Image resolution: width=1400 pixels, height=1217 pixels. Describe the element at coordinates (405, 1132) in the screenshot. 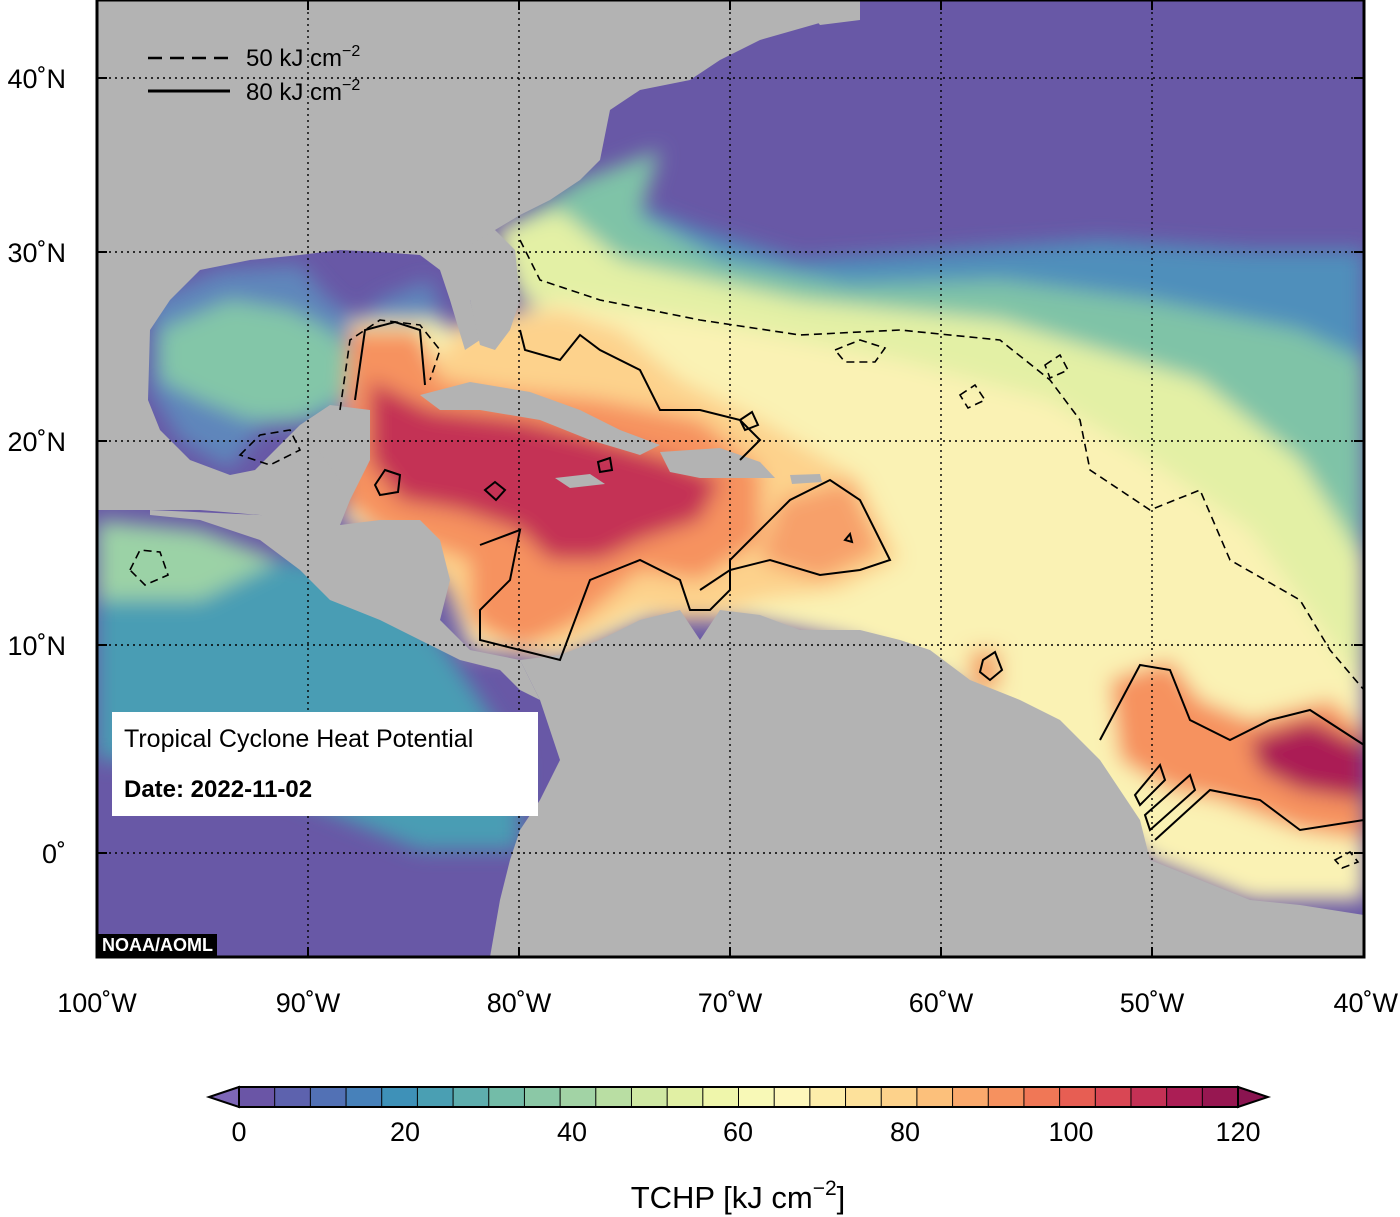

I see `colorbar-tick-label: 20` at that location.